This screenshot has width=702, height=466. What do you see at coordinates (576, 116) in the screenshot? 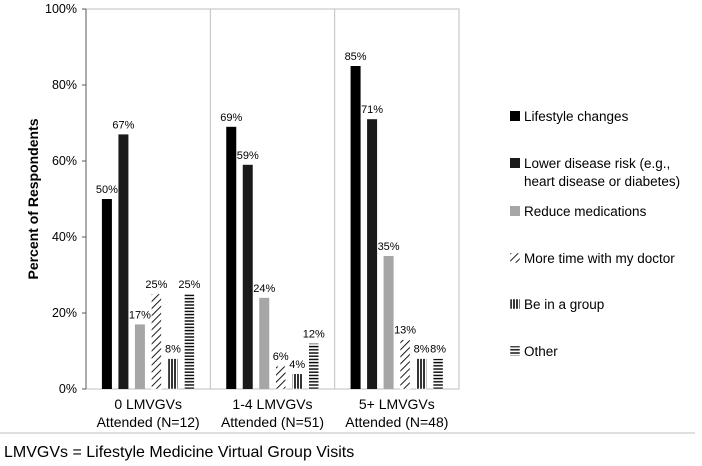
I see `legend-label: Lifestyle changes` at bounding box center [576, 116].